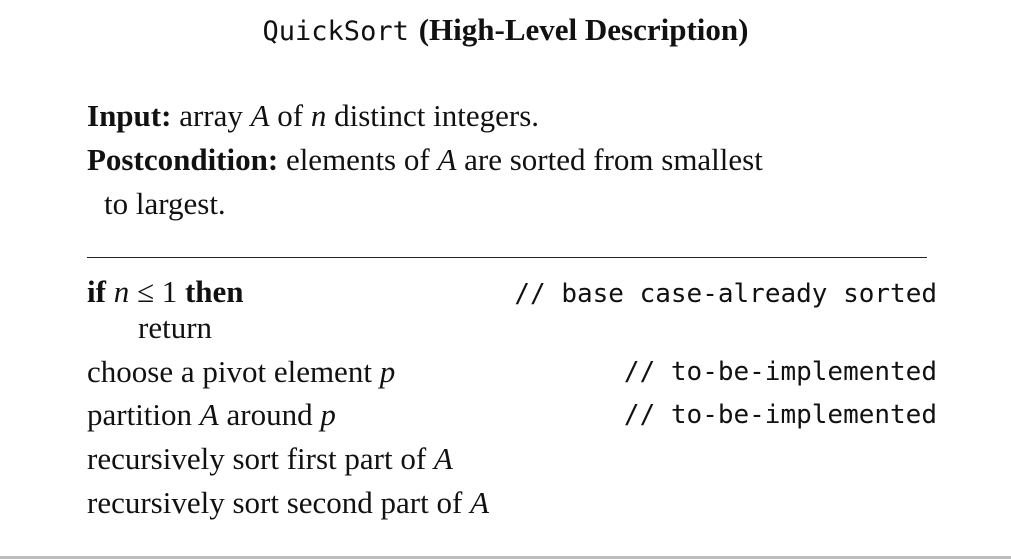  What do you see at coordinates (229, 371) in the screenshot?
I see `choose-pivot-text: choose a pivot element` at bounding box center [229, 371].